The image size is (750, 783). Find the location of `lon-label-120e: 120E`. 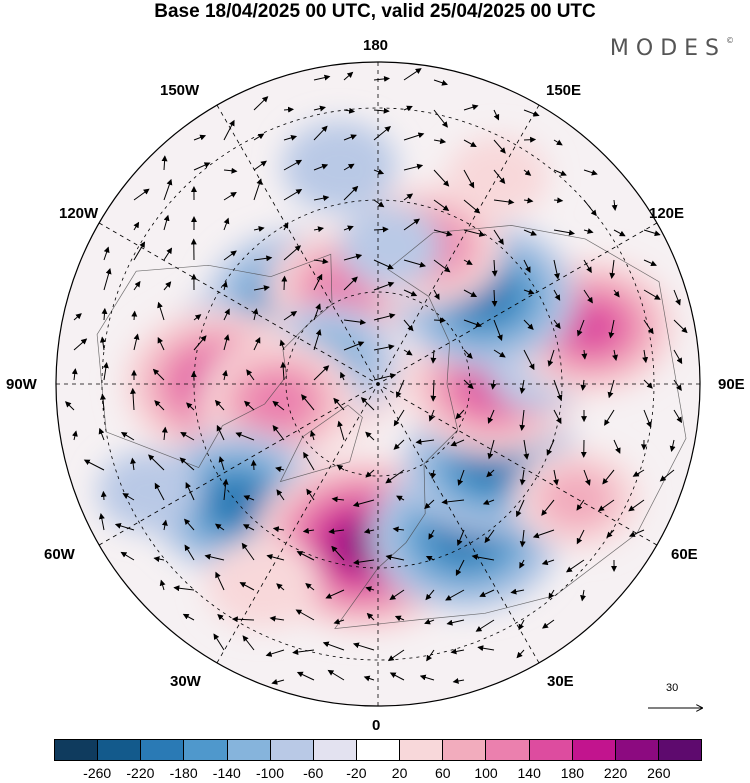

lon-label-120e: 120E is located at coordinates (667, 213).